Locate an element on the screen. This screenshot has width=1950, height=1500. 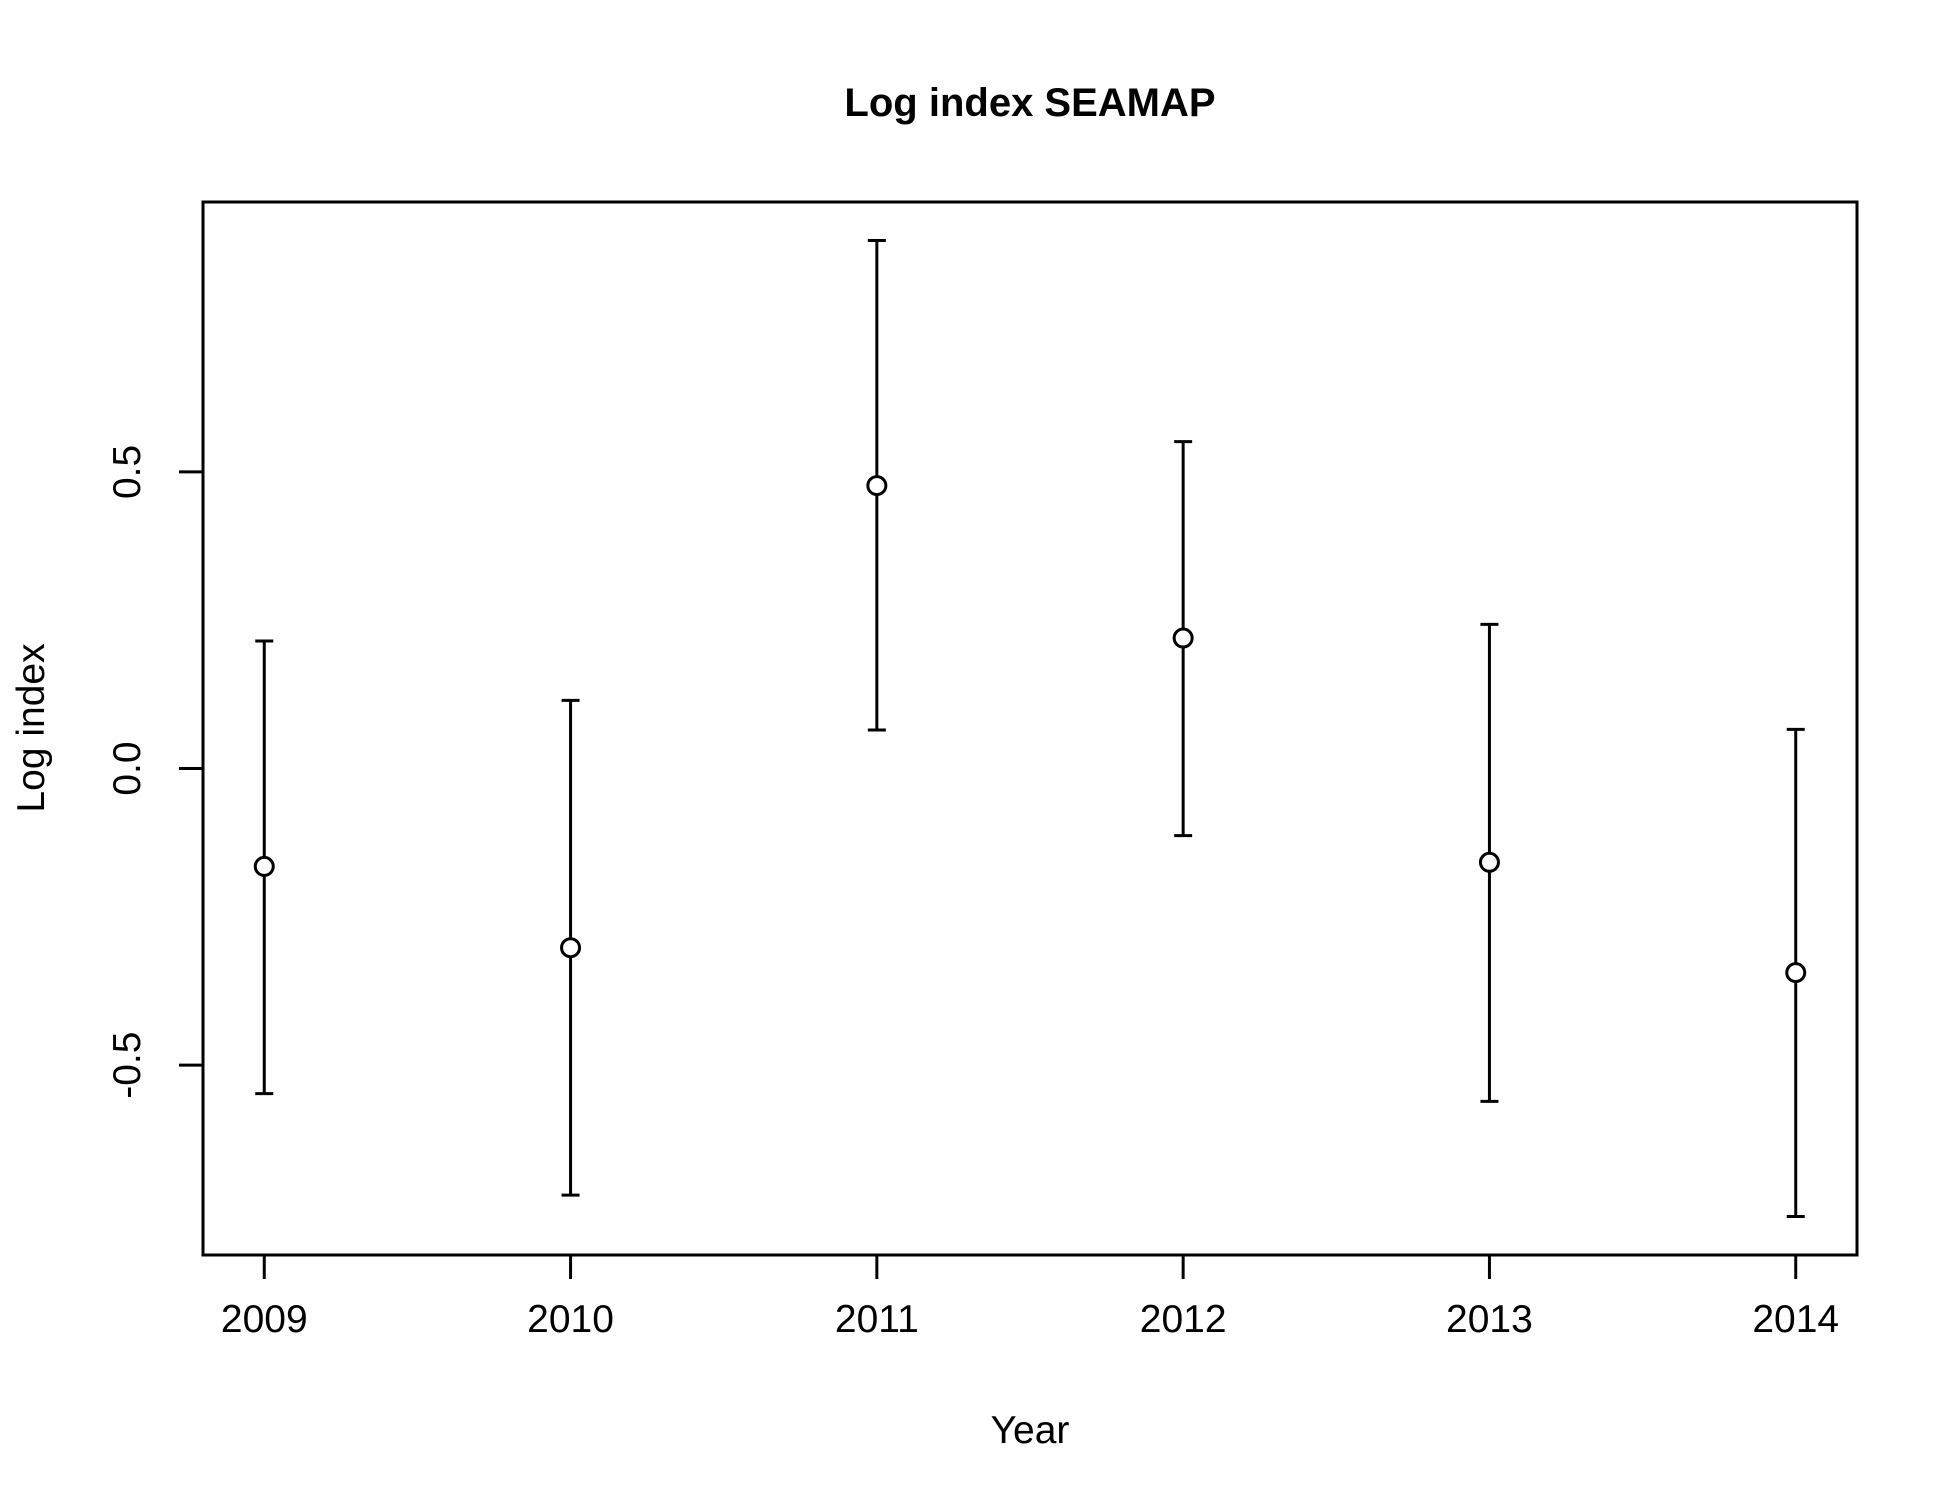
y-axis-title: Log index is located at coordinates (31, 728).